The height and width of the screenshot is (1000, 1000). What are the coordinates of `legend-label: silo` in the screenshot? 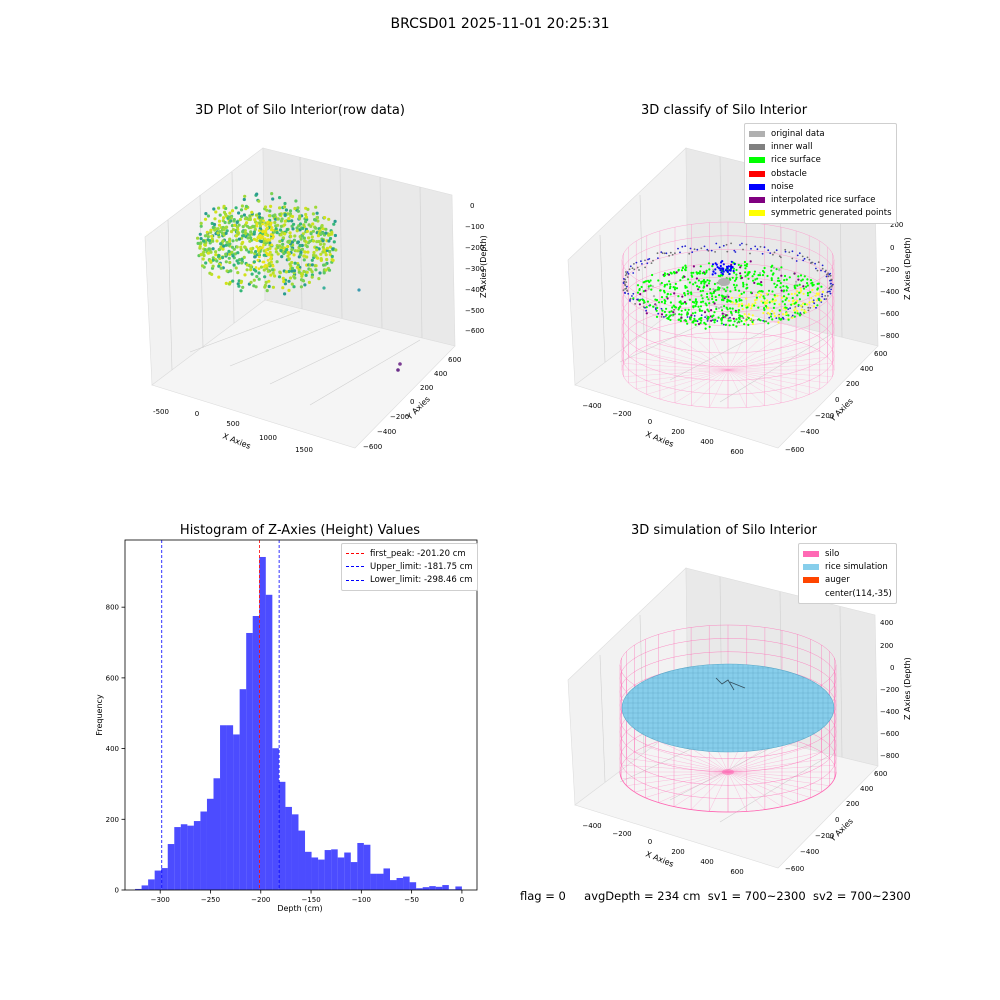 It's located at (832, 553).